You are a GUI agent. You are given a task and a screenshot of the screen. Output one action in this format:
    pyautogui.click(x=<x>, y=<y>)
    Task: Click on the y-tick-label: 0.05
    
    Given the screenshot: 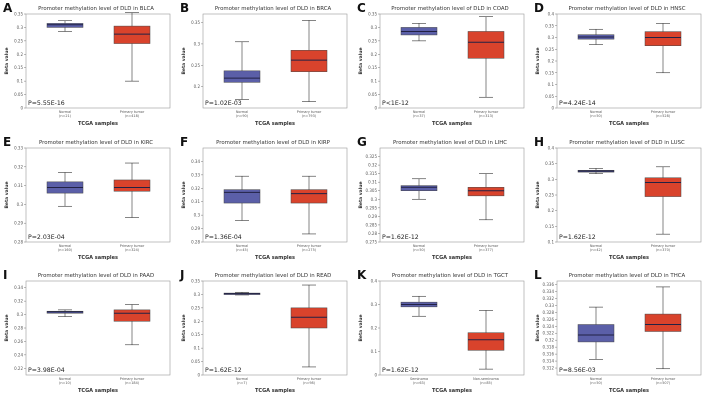 What is the action you would take?
    pyautogui.click(x=195, y=361)
    